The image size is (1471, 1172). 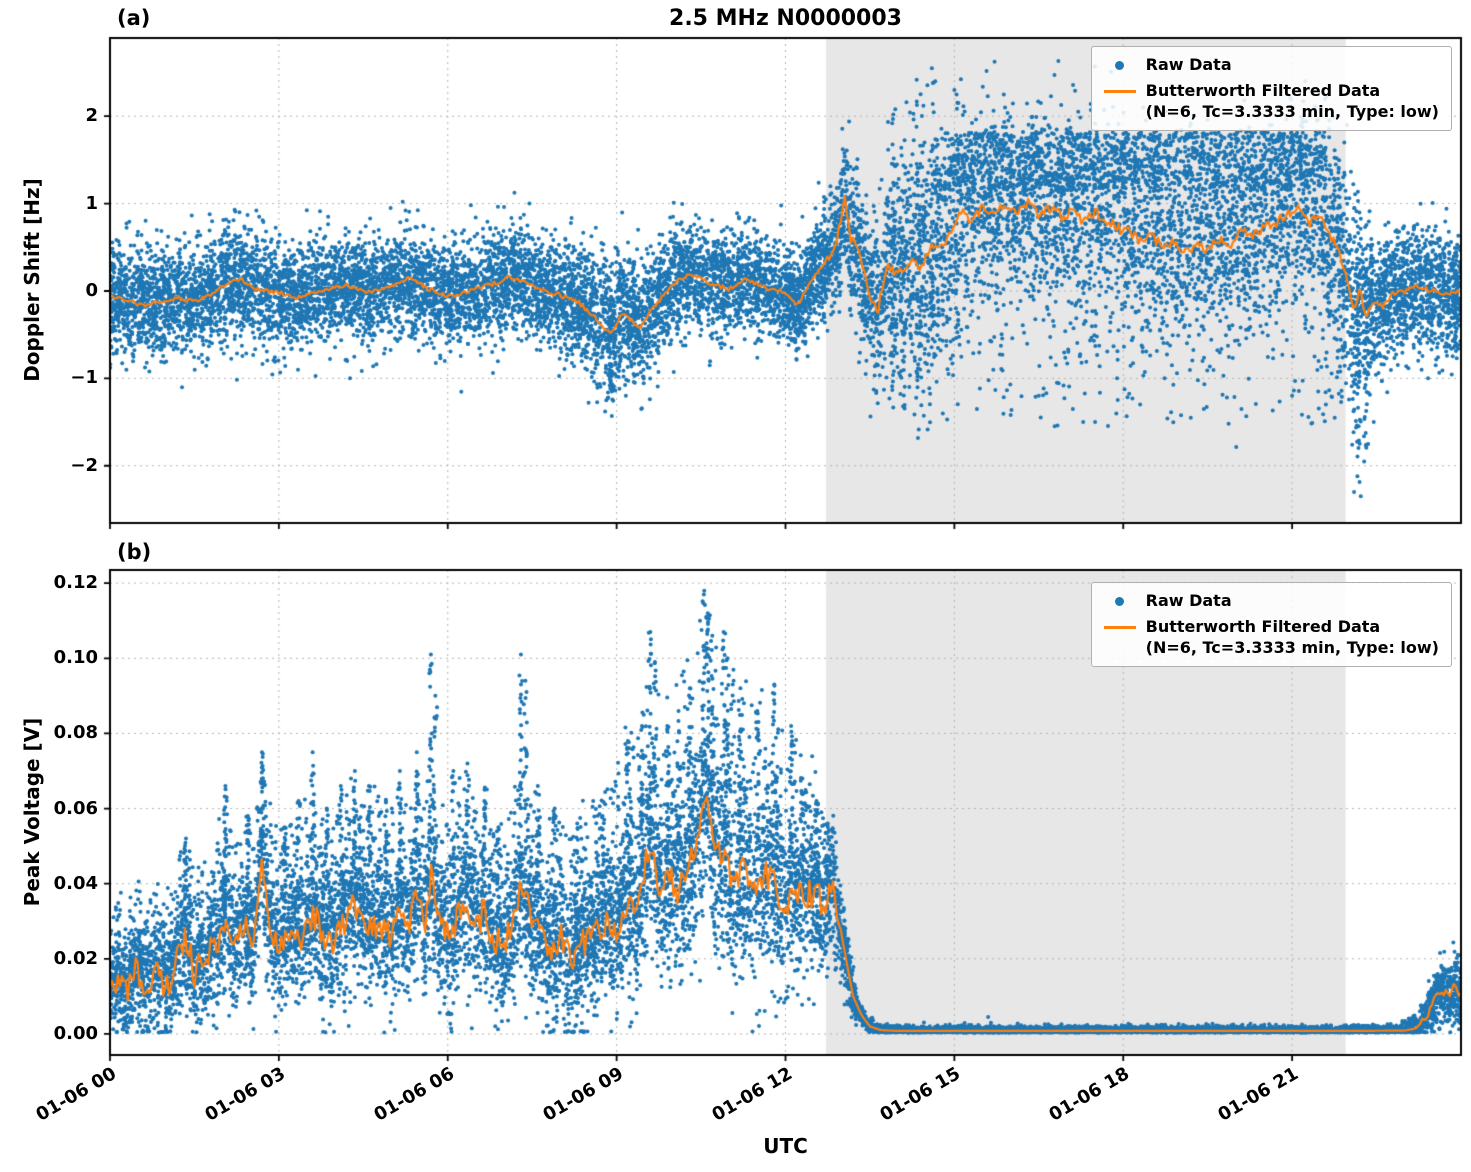 What do you see at coordinates (75, 583) in the screenshot?
I see `y-tick-label: 0.12` at bounding box center [75, 583].